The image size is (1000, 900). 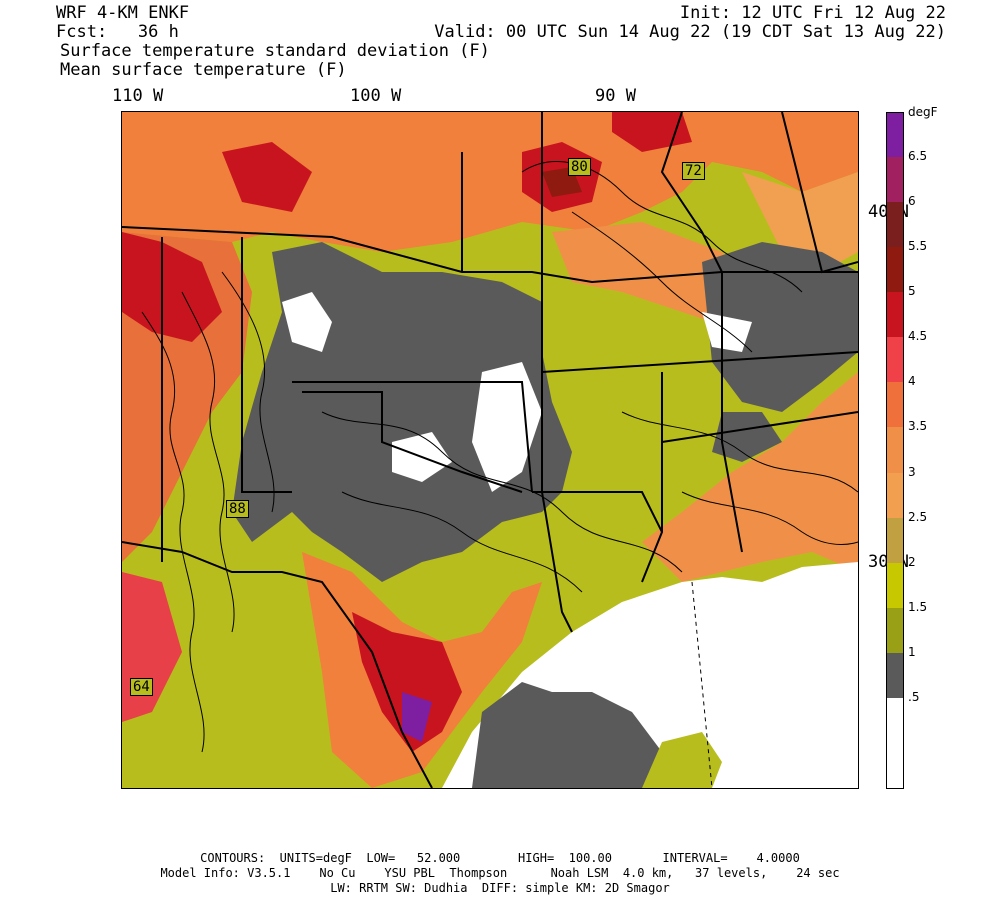 What do you see at coordinates (812, 13) in the screenshot?
I see `init-time: Init: 12 UTC Fri 12 Aug 22` at bounding box center [812, 13].